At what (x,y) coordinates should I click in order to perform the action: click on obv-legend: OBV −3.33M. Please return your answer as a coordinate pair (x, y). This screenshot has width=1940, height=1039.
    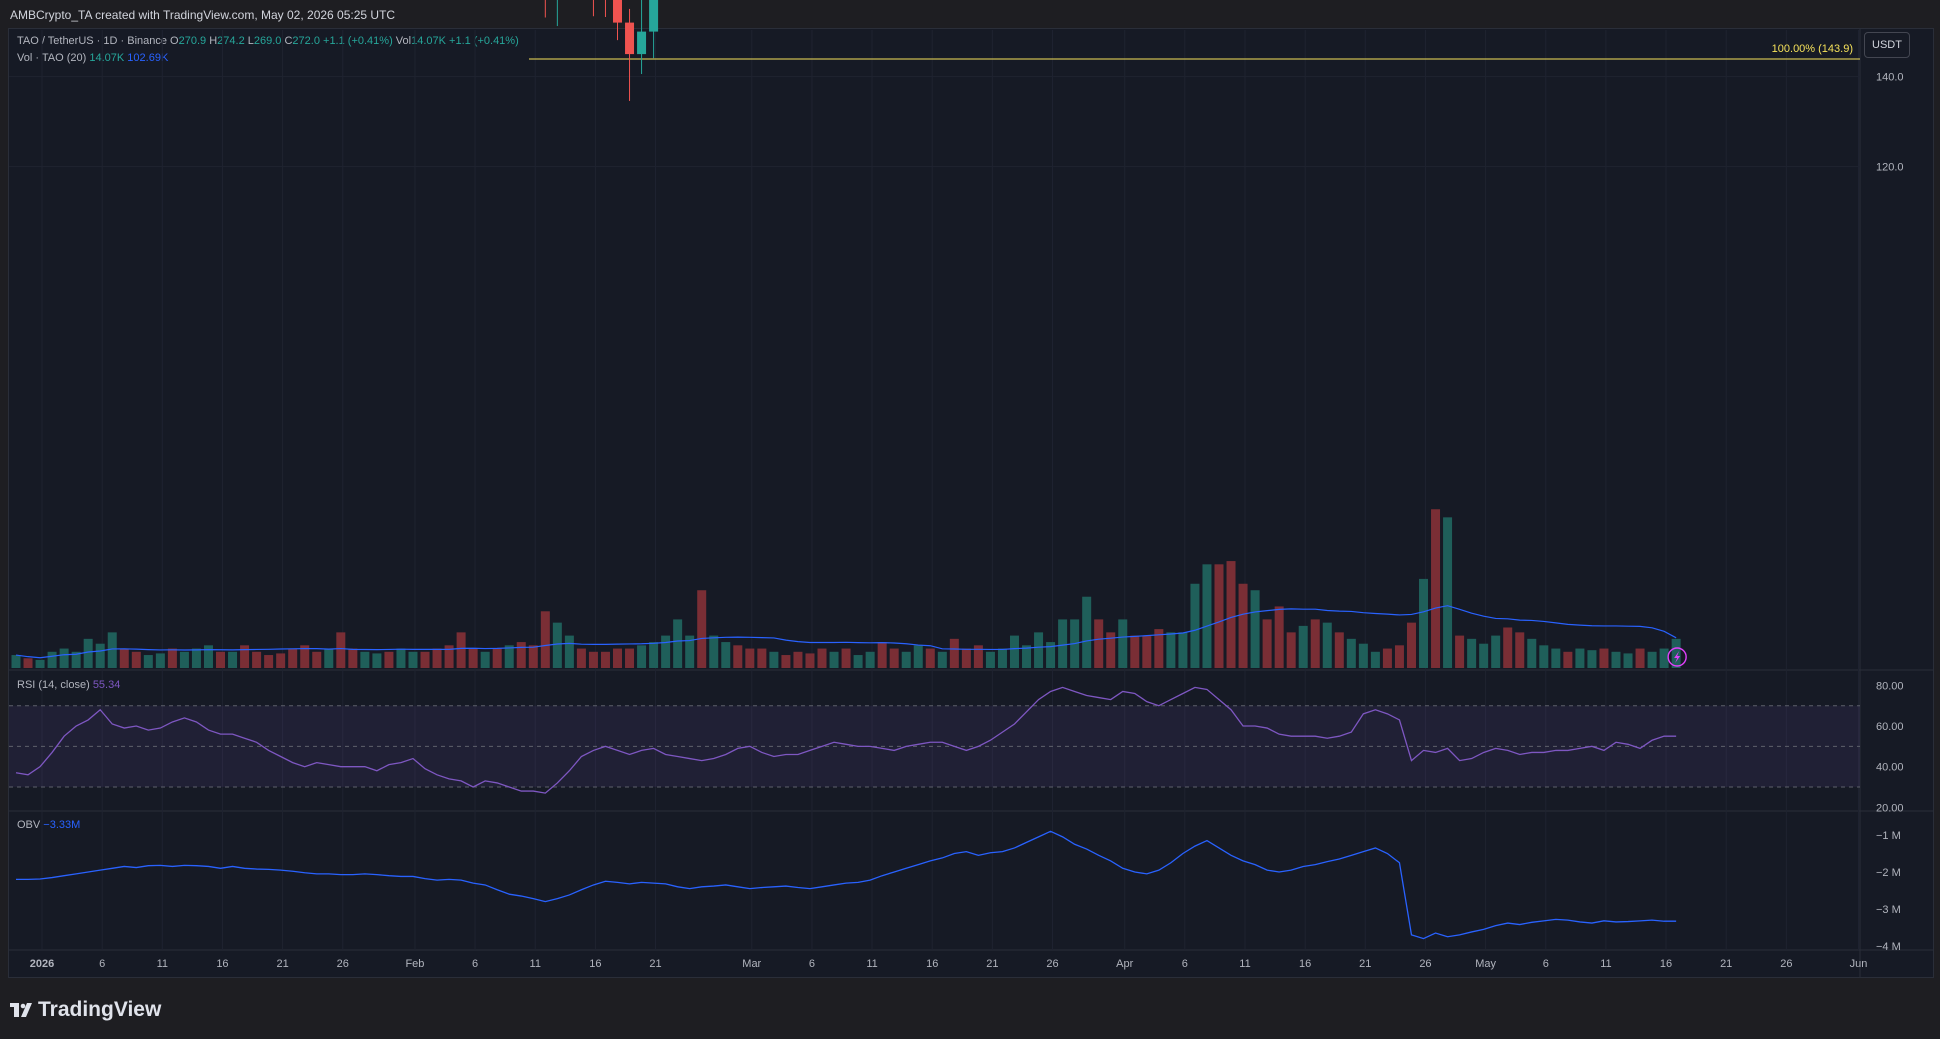
    Looking at the image, I should click on (48, 825).